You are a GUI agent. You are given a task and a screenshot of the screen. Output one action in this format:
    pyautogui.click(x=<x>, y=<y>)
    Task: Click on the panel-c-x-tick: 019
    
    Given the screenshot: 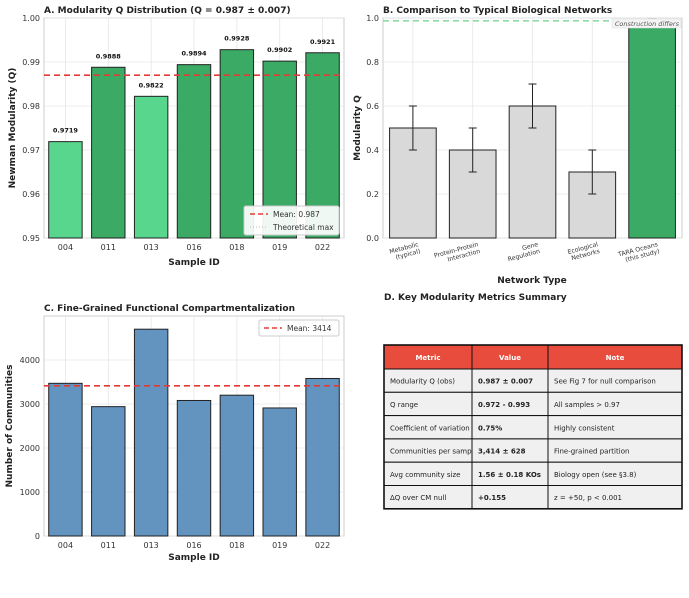 What is the action you would take?
    pyautogui.click(x=279, y=545)
    